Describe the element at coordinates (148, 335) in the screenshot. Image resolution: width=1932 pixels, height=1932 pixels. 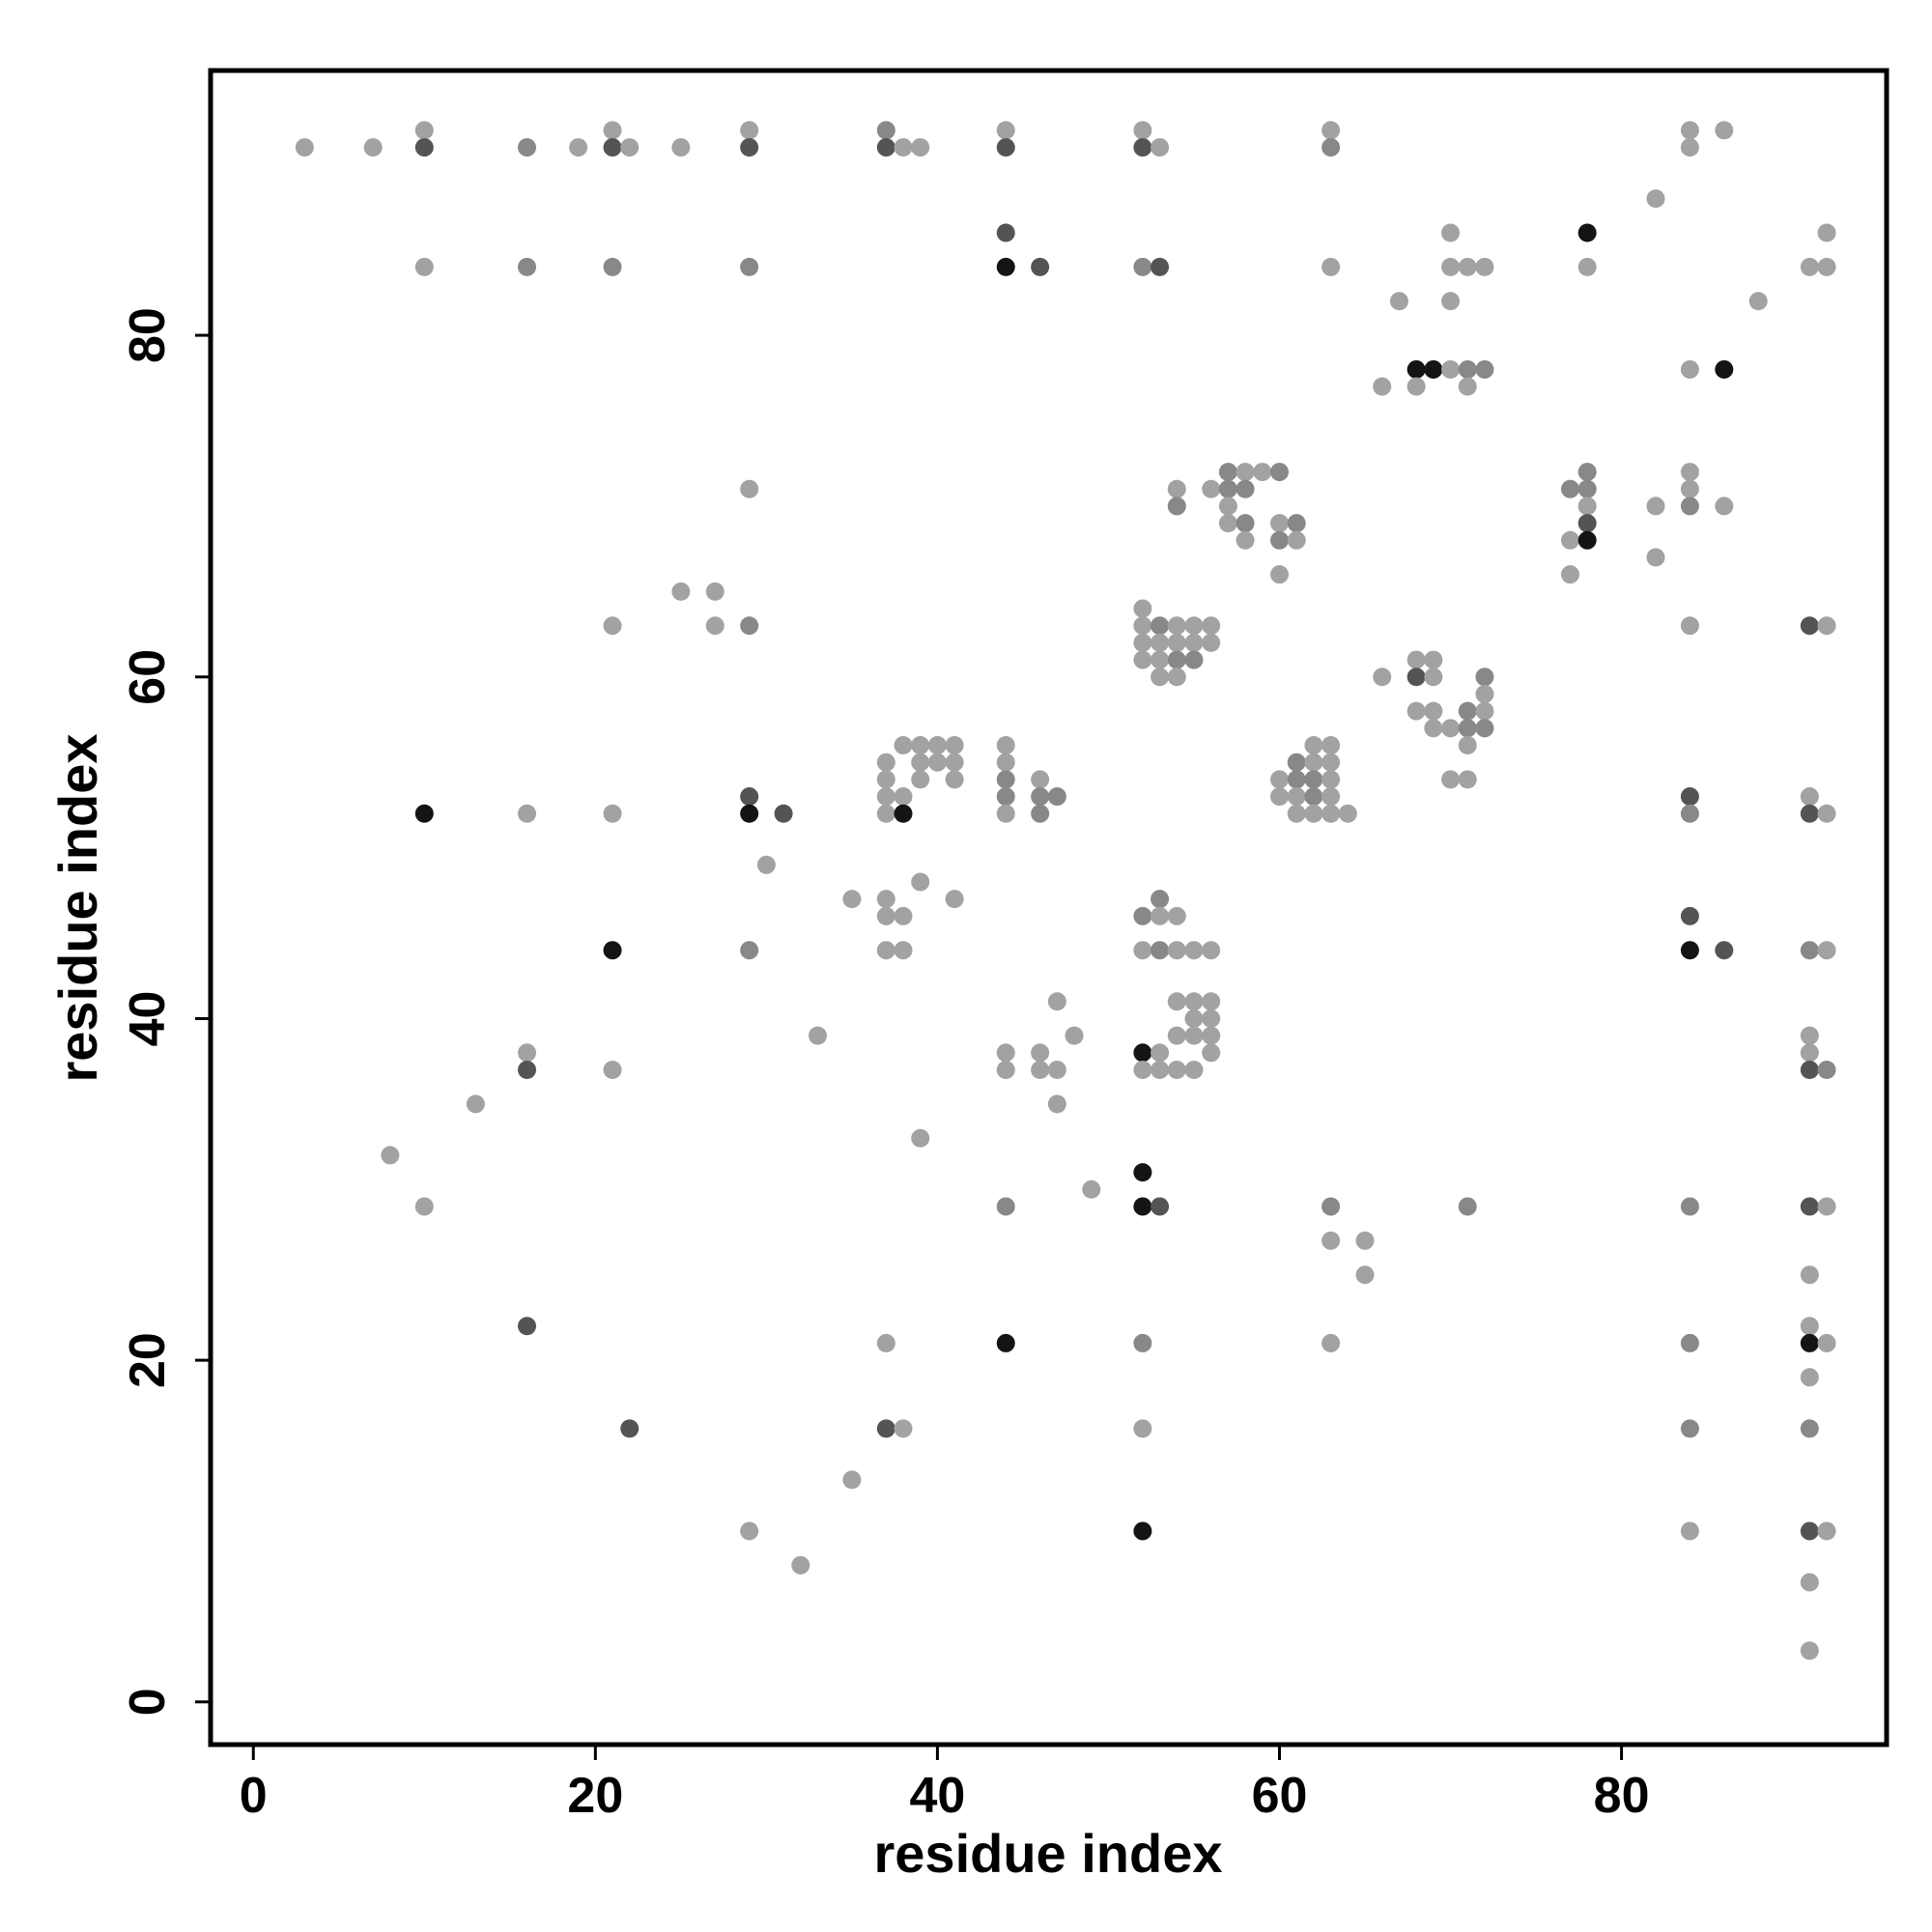
I see `y-tick-label: 80` at that location.